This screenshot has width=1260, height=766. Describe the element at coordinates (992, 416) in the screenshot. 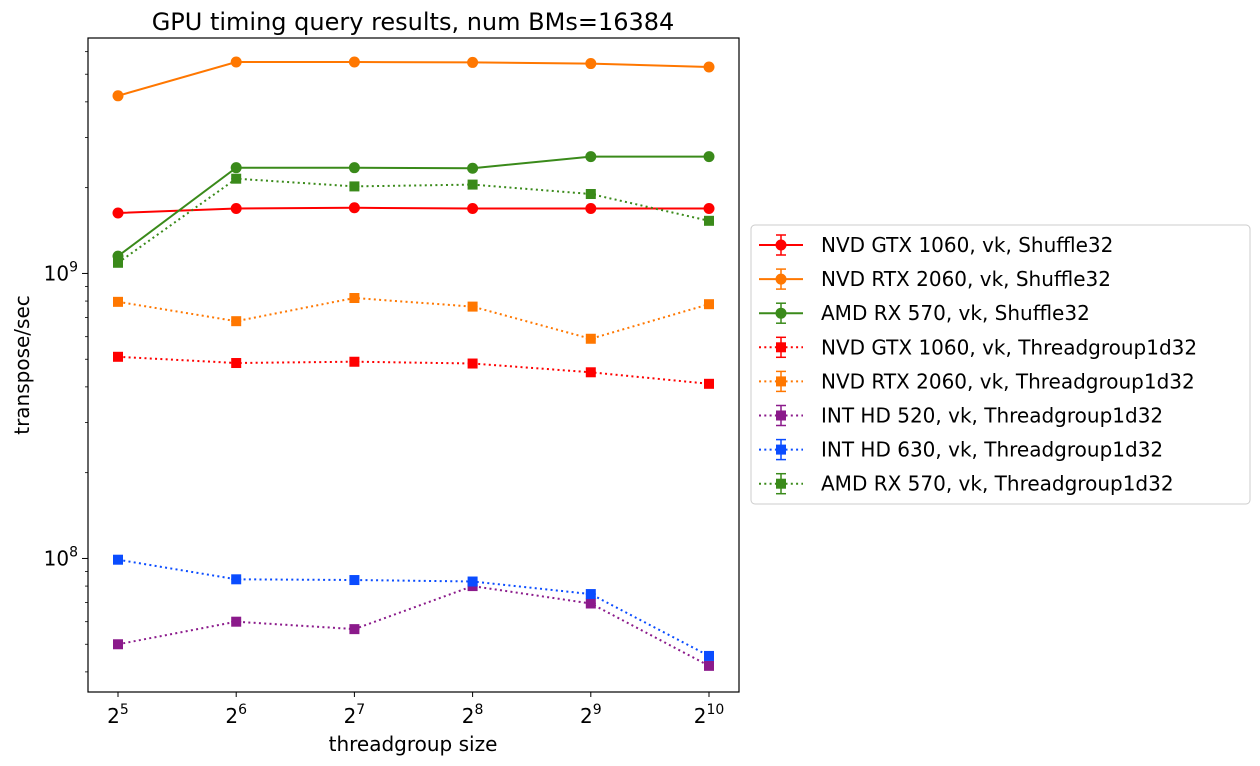

I see `legend-label: INT HD 520, vk, Threadgroup1d32` at that location.